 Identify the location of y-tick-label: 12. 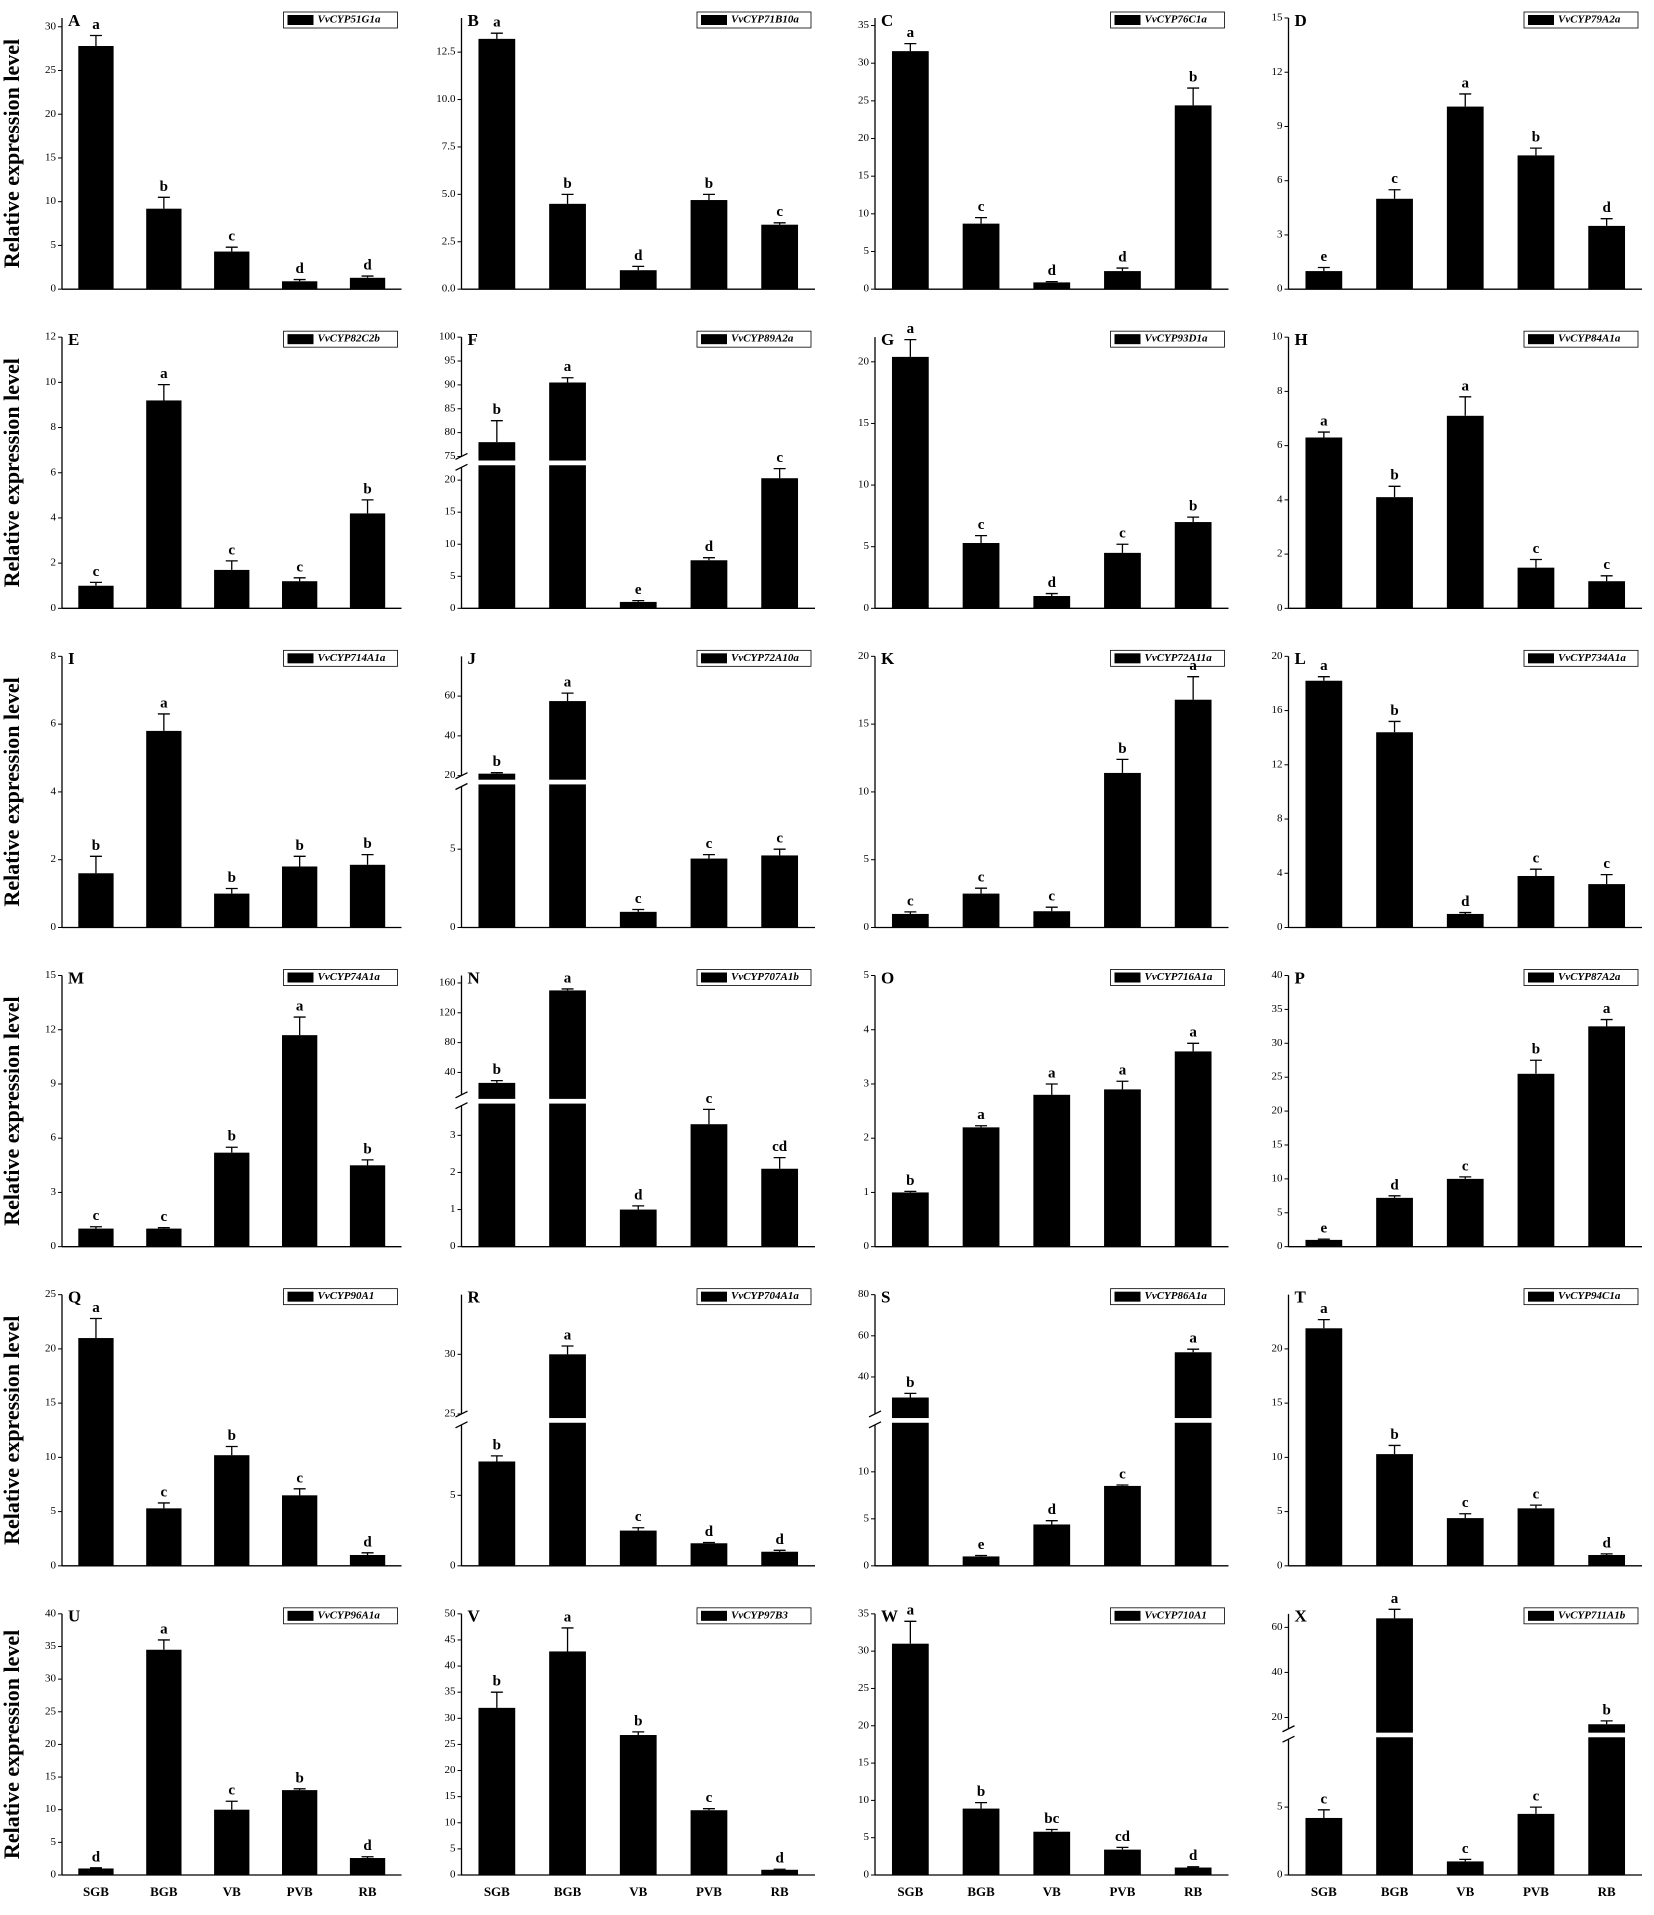
(1277, 764).